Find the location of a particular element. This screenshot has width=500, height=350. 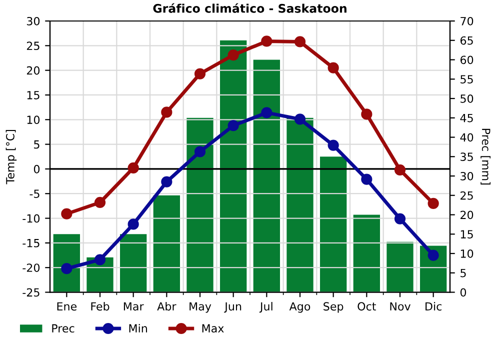

legend-label: Prec is located at coordinates (63, 328).